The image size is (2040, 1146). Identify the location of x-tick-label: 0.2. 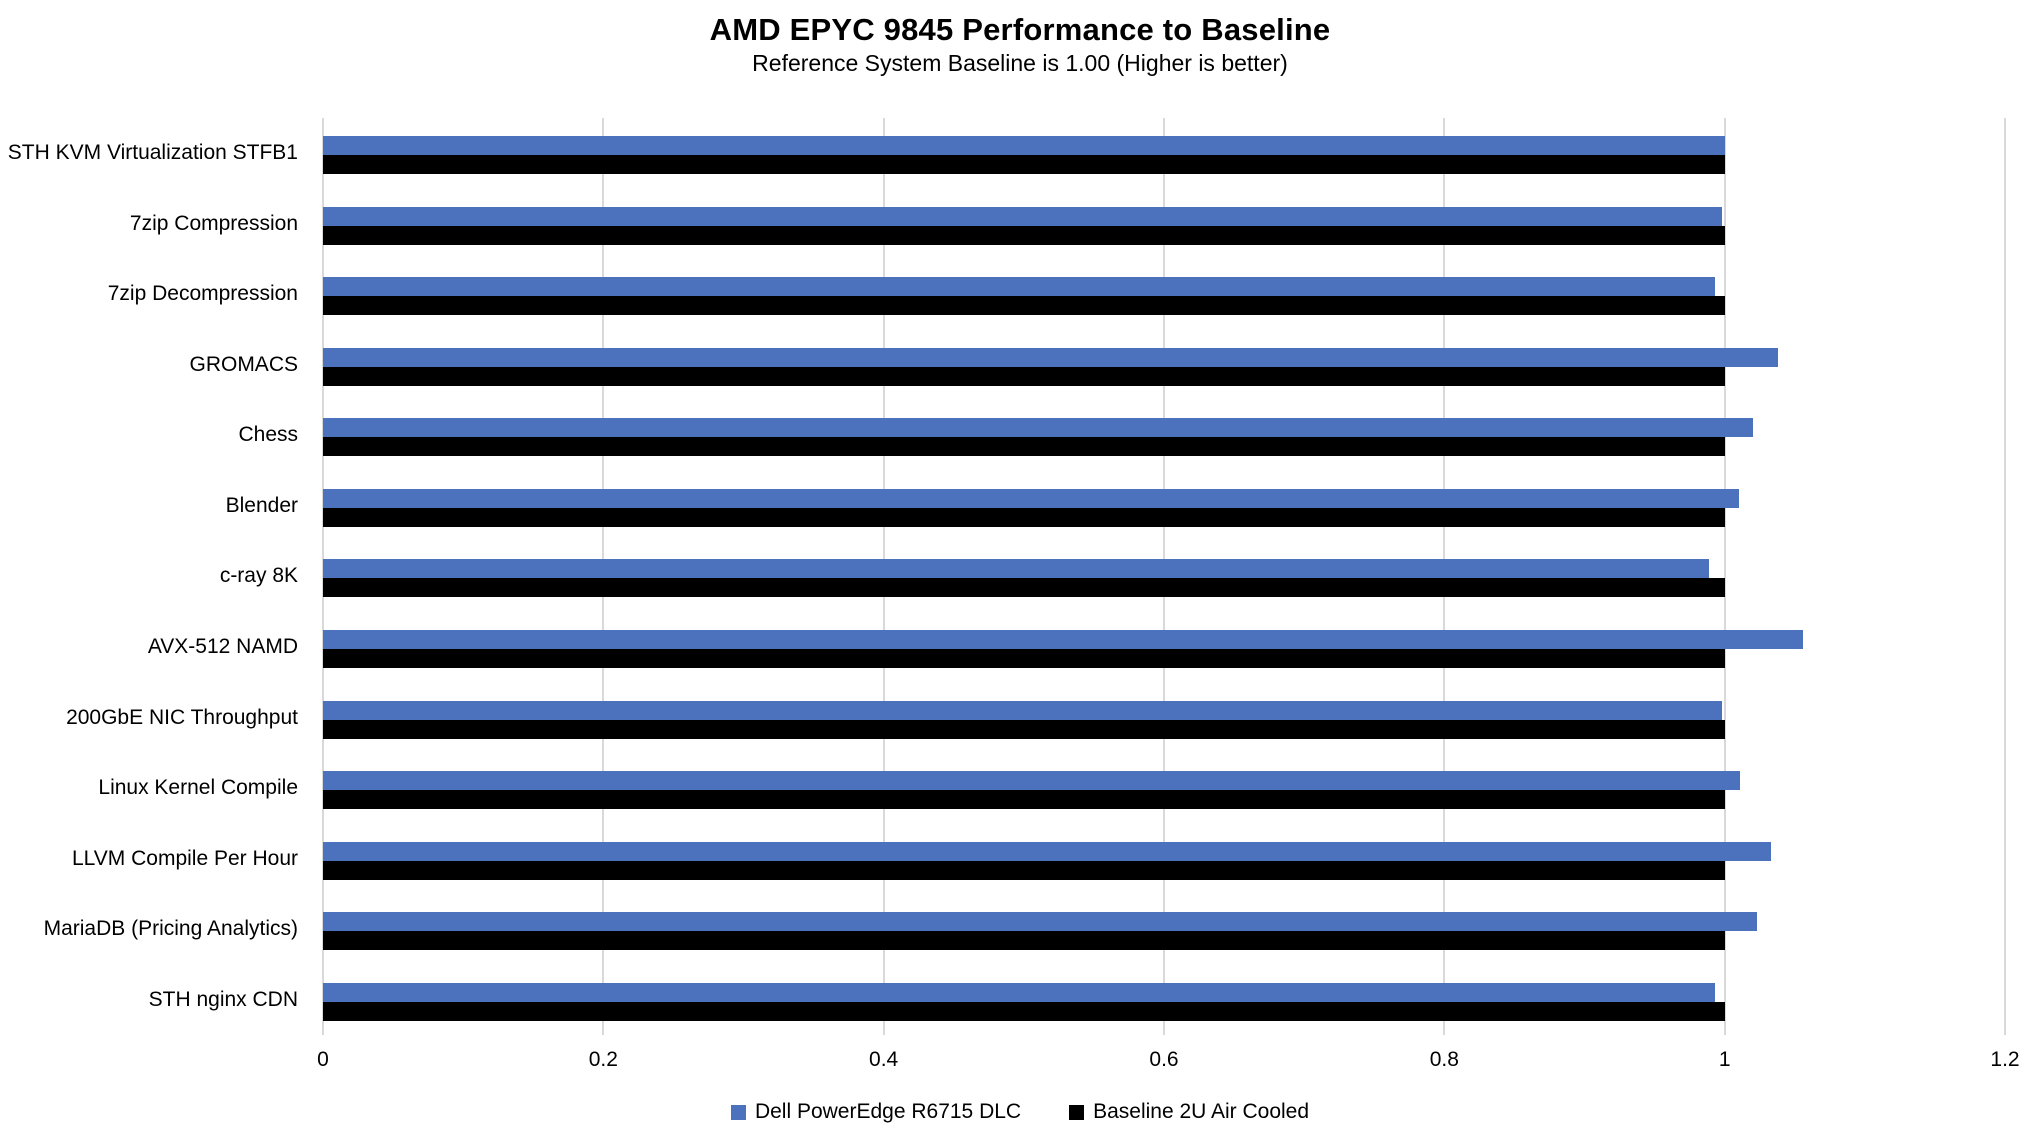
(603, 1059).